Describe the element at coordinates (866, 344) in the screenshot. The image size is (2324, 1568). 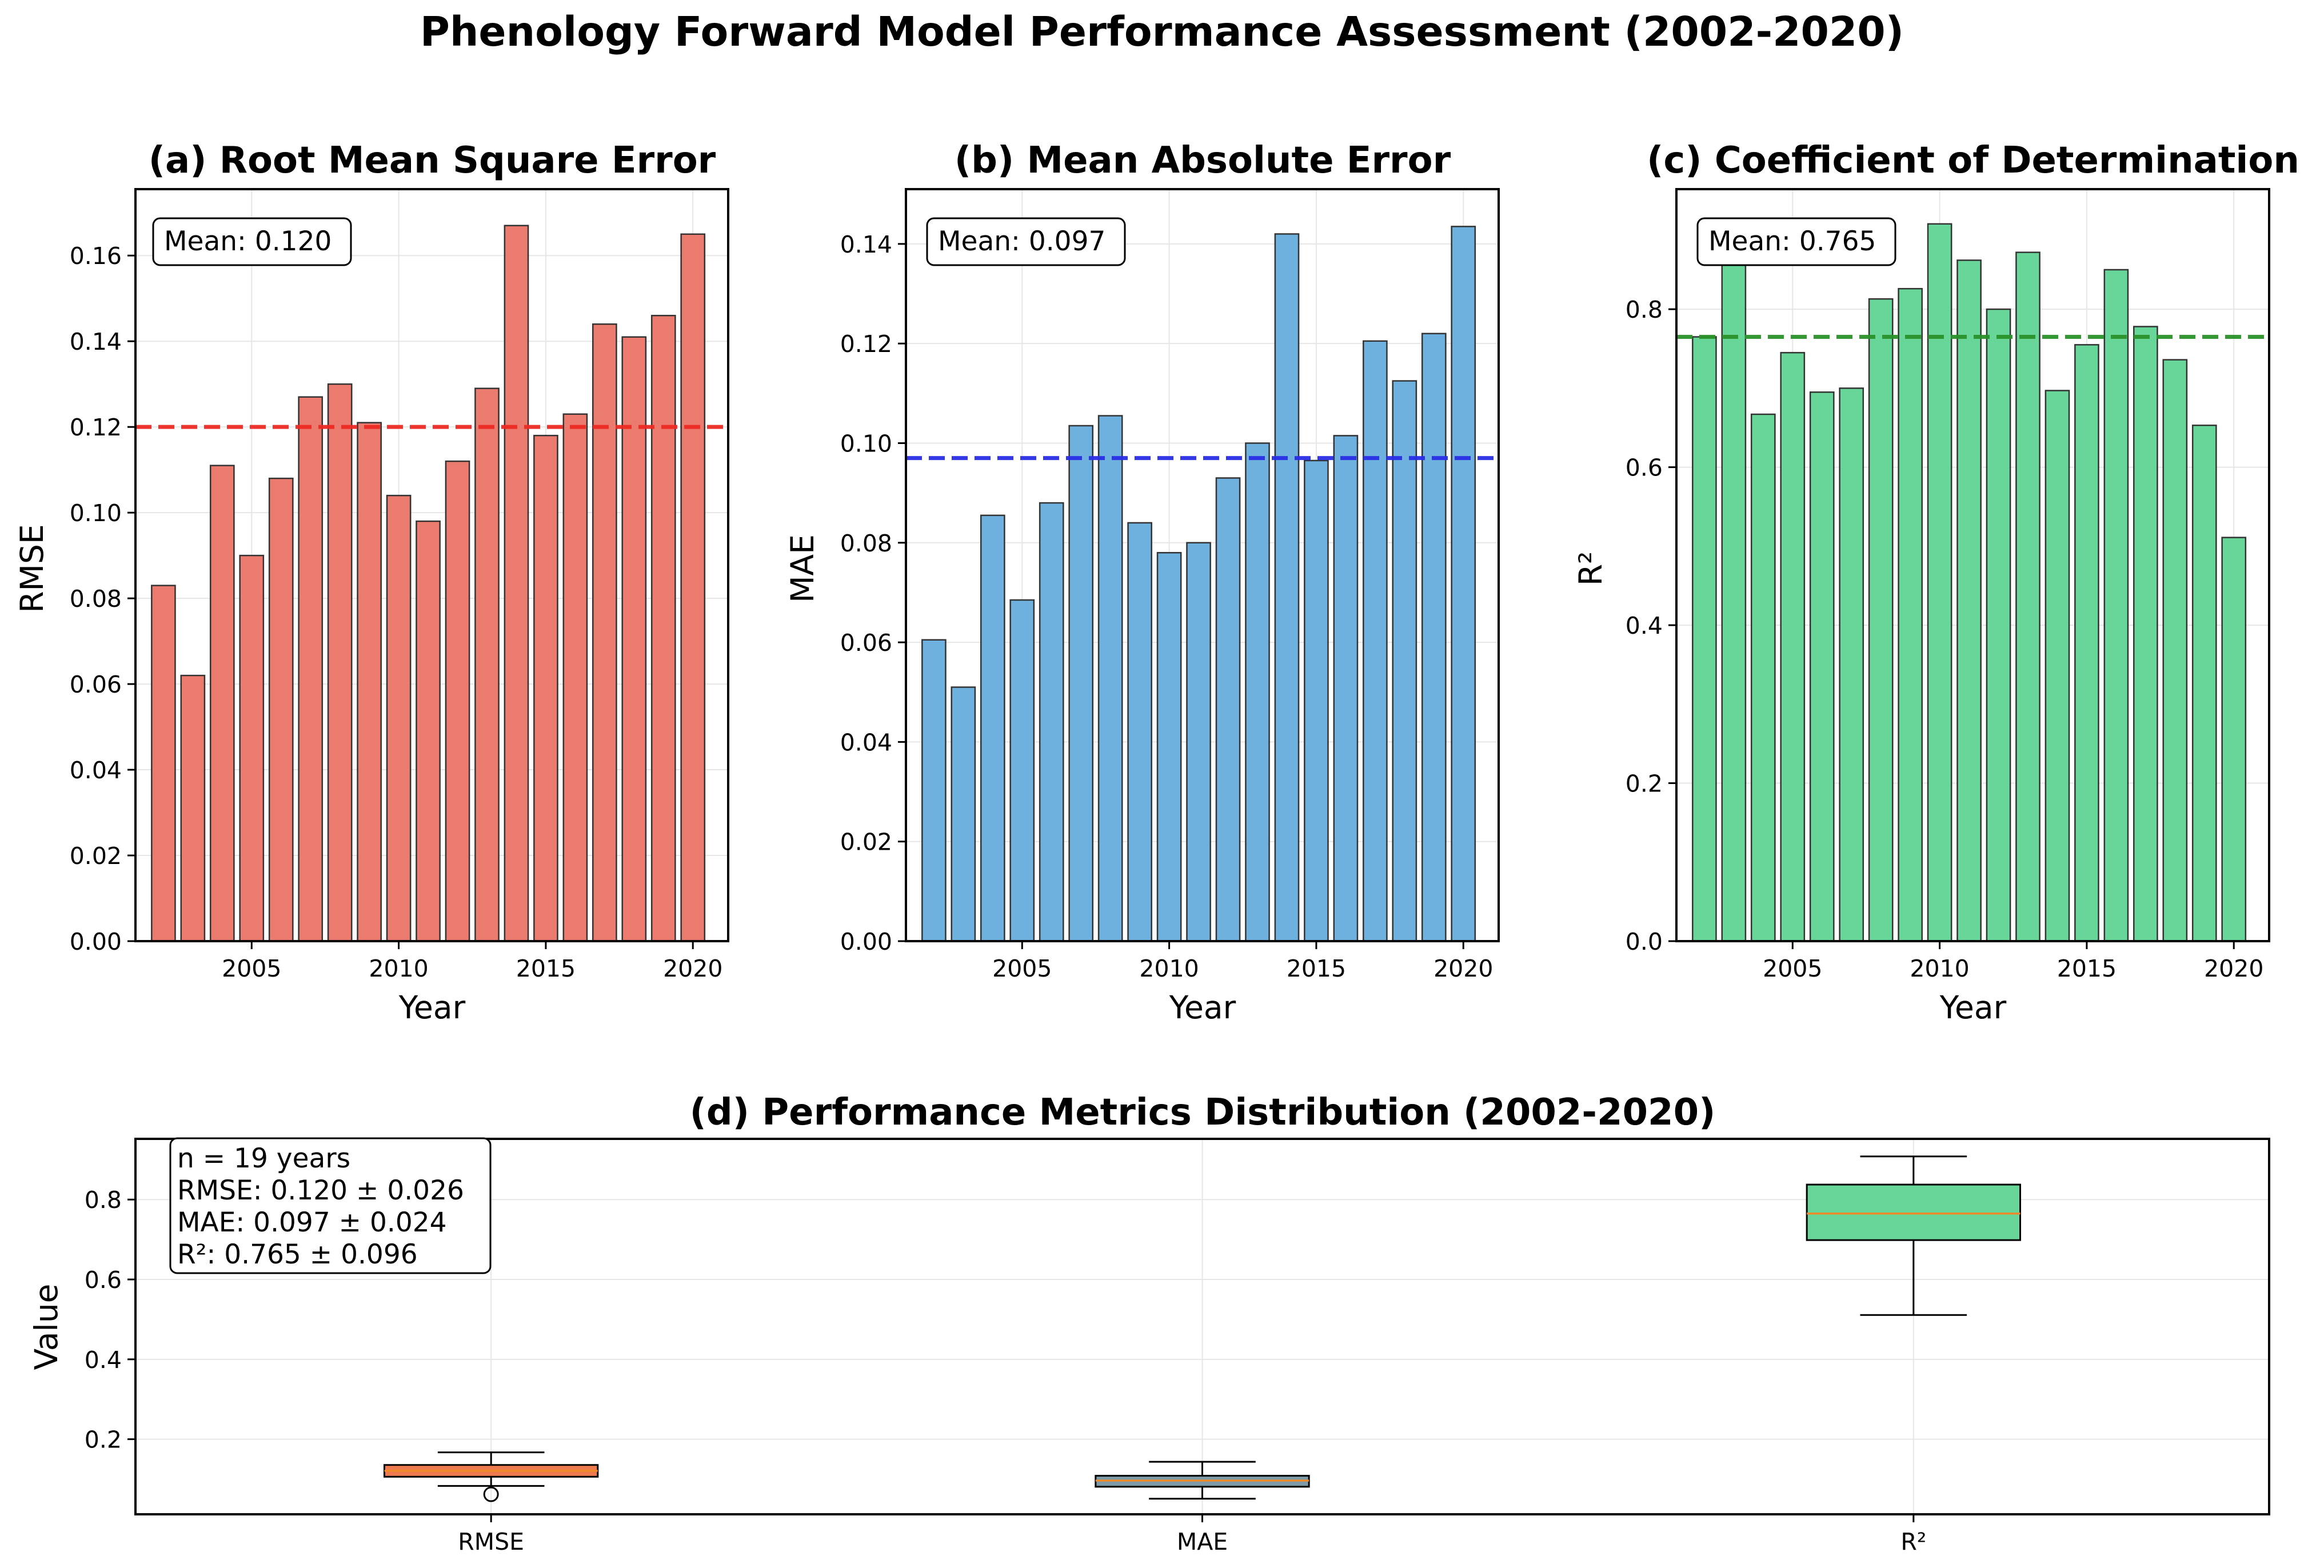
I see `mae-ytick-label: 0.12` at that location.